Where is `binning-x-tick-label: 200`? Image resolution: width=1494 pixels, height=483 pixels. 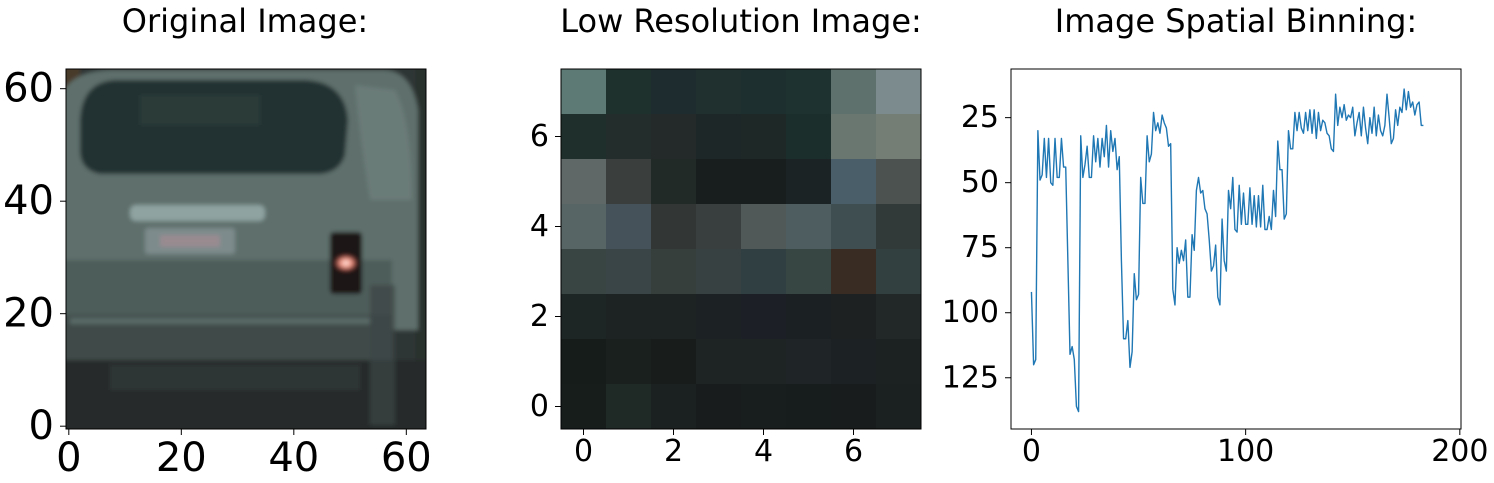
binning-x-tick-label: 200 is located at coordinates (1459, 451).